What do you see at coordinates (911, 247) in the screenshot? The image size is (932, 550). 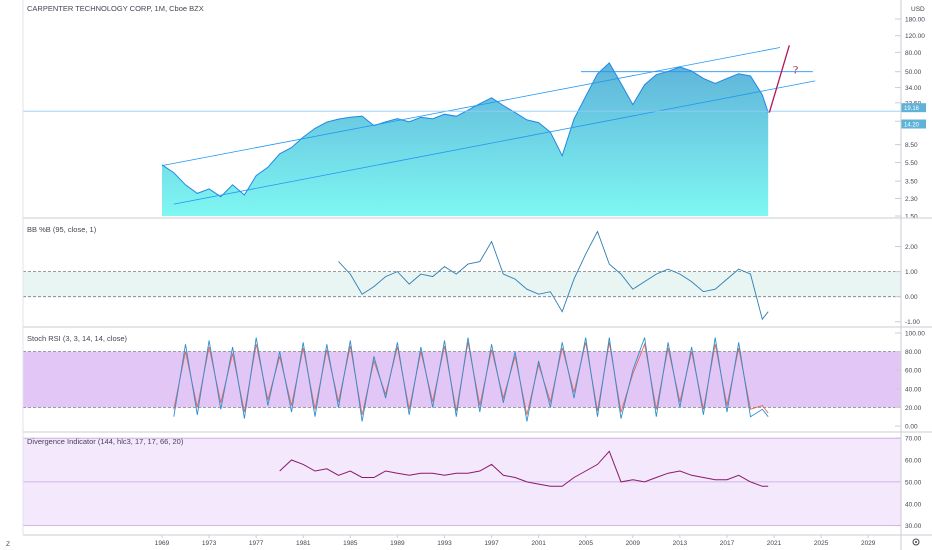 I see `y-tick-label: 2.00` at bounding box center [911, 247].